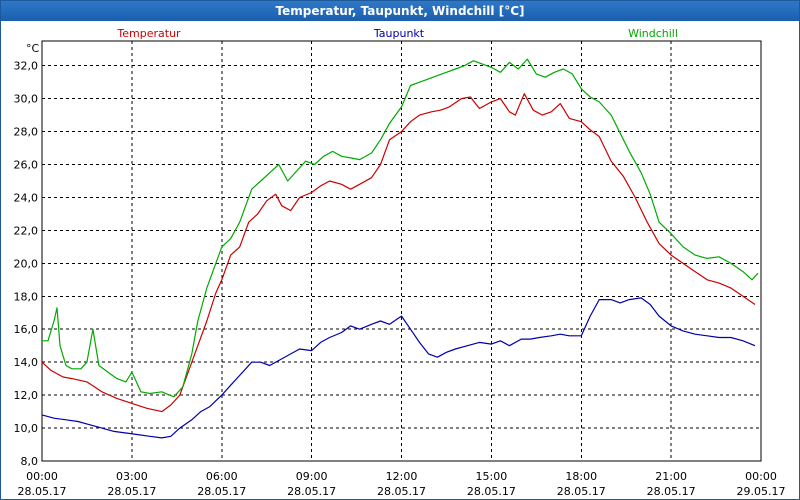 The height and width of the screenshot is (500, 800). Describe the element at coordinates (761, 491) in the screenshot. I see `x-tick-date: 29.05.17` at that location.